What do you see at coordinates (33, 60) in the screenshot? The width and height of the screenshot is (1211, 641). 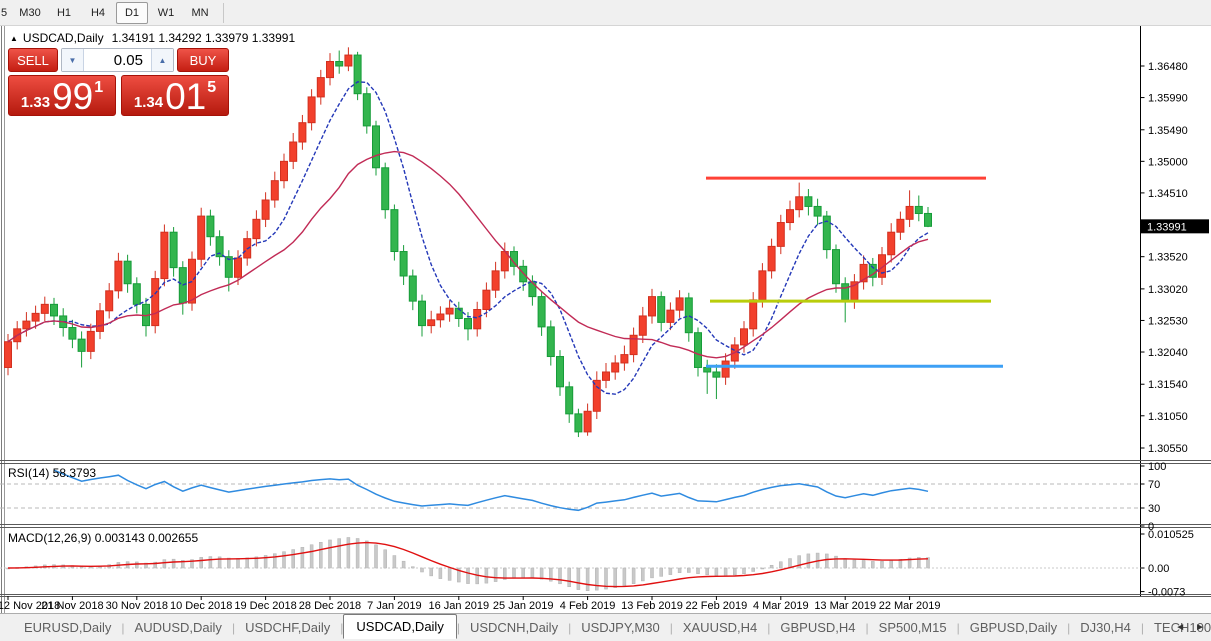 I see `sell-button: SELL` at bounding box center [33, 60].